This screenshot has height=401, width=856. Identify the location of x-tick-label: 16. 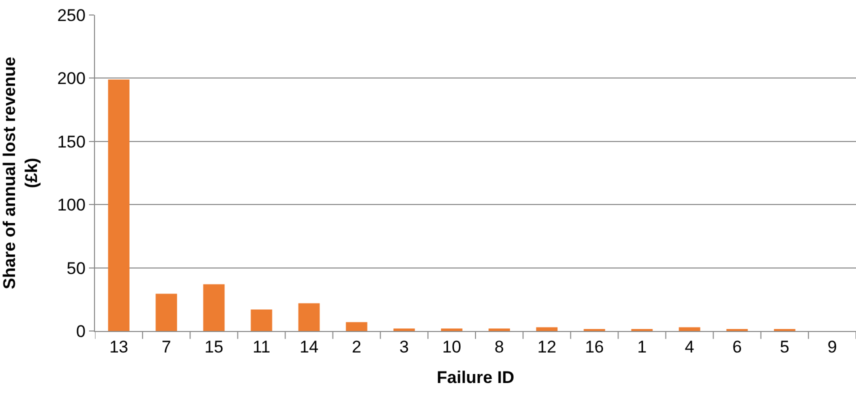
(594, 346).